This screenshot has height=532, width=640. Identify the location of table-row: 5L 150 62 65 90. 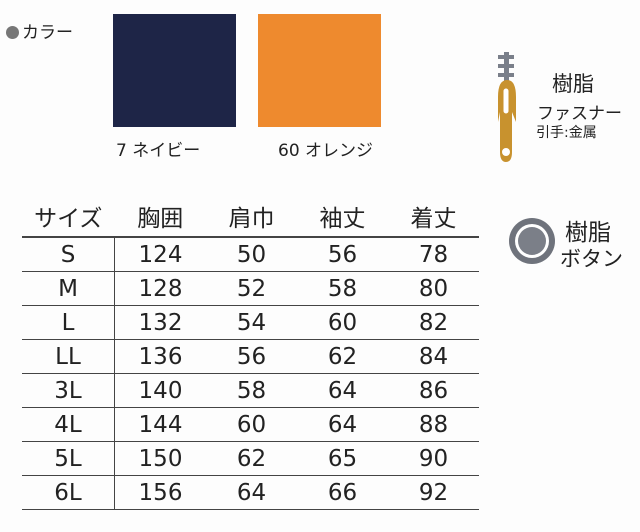
(250, 458).